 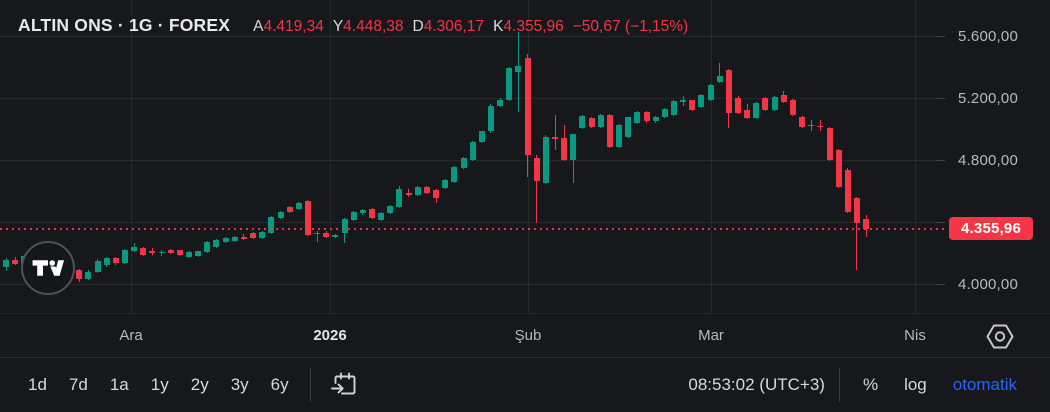 I want to click on clock-timezone-button: 08:53:02 (UTC+3), so click(x=756, y=384).